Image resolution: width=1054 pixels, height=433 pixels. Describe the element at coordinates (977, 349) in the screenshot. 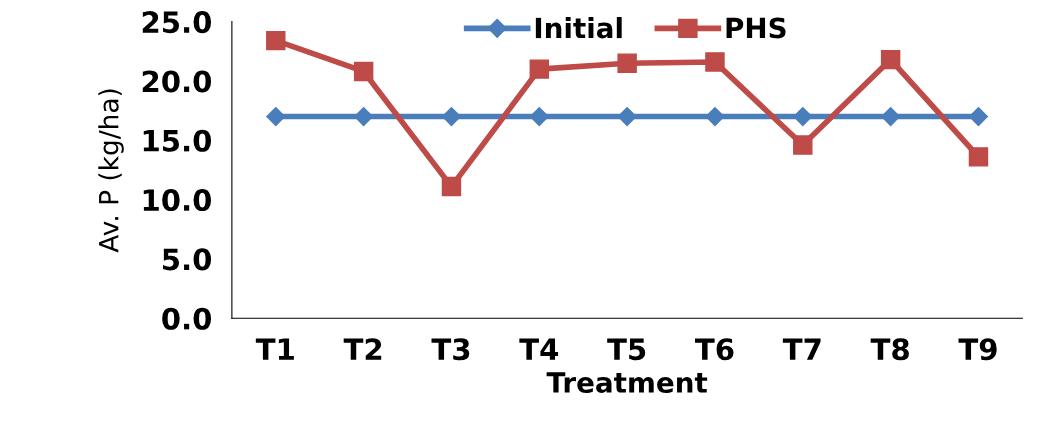

I see `x-tick-label: T9` at that location.